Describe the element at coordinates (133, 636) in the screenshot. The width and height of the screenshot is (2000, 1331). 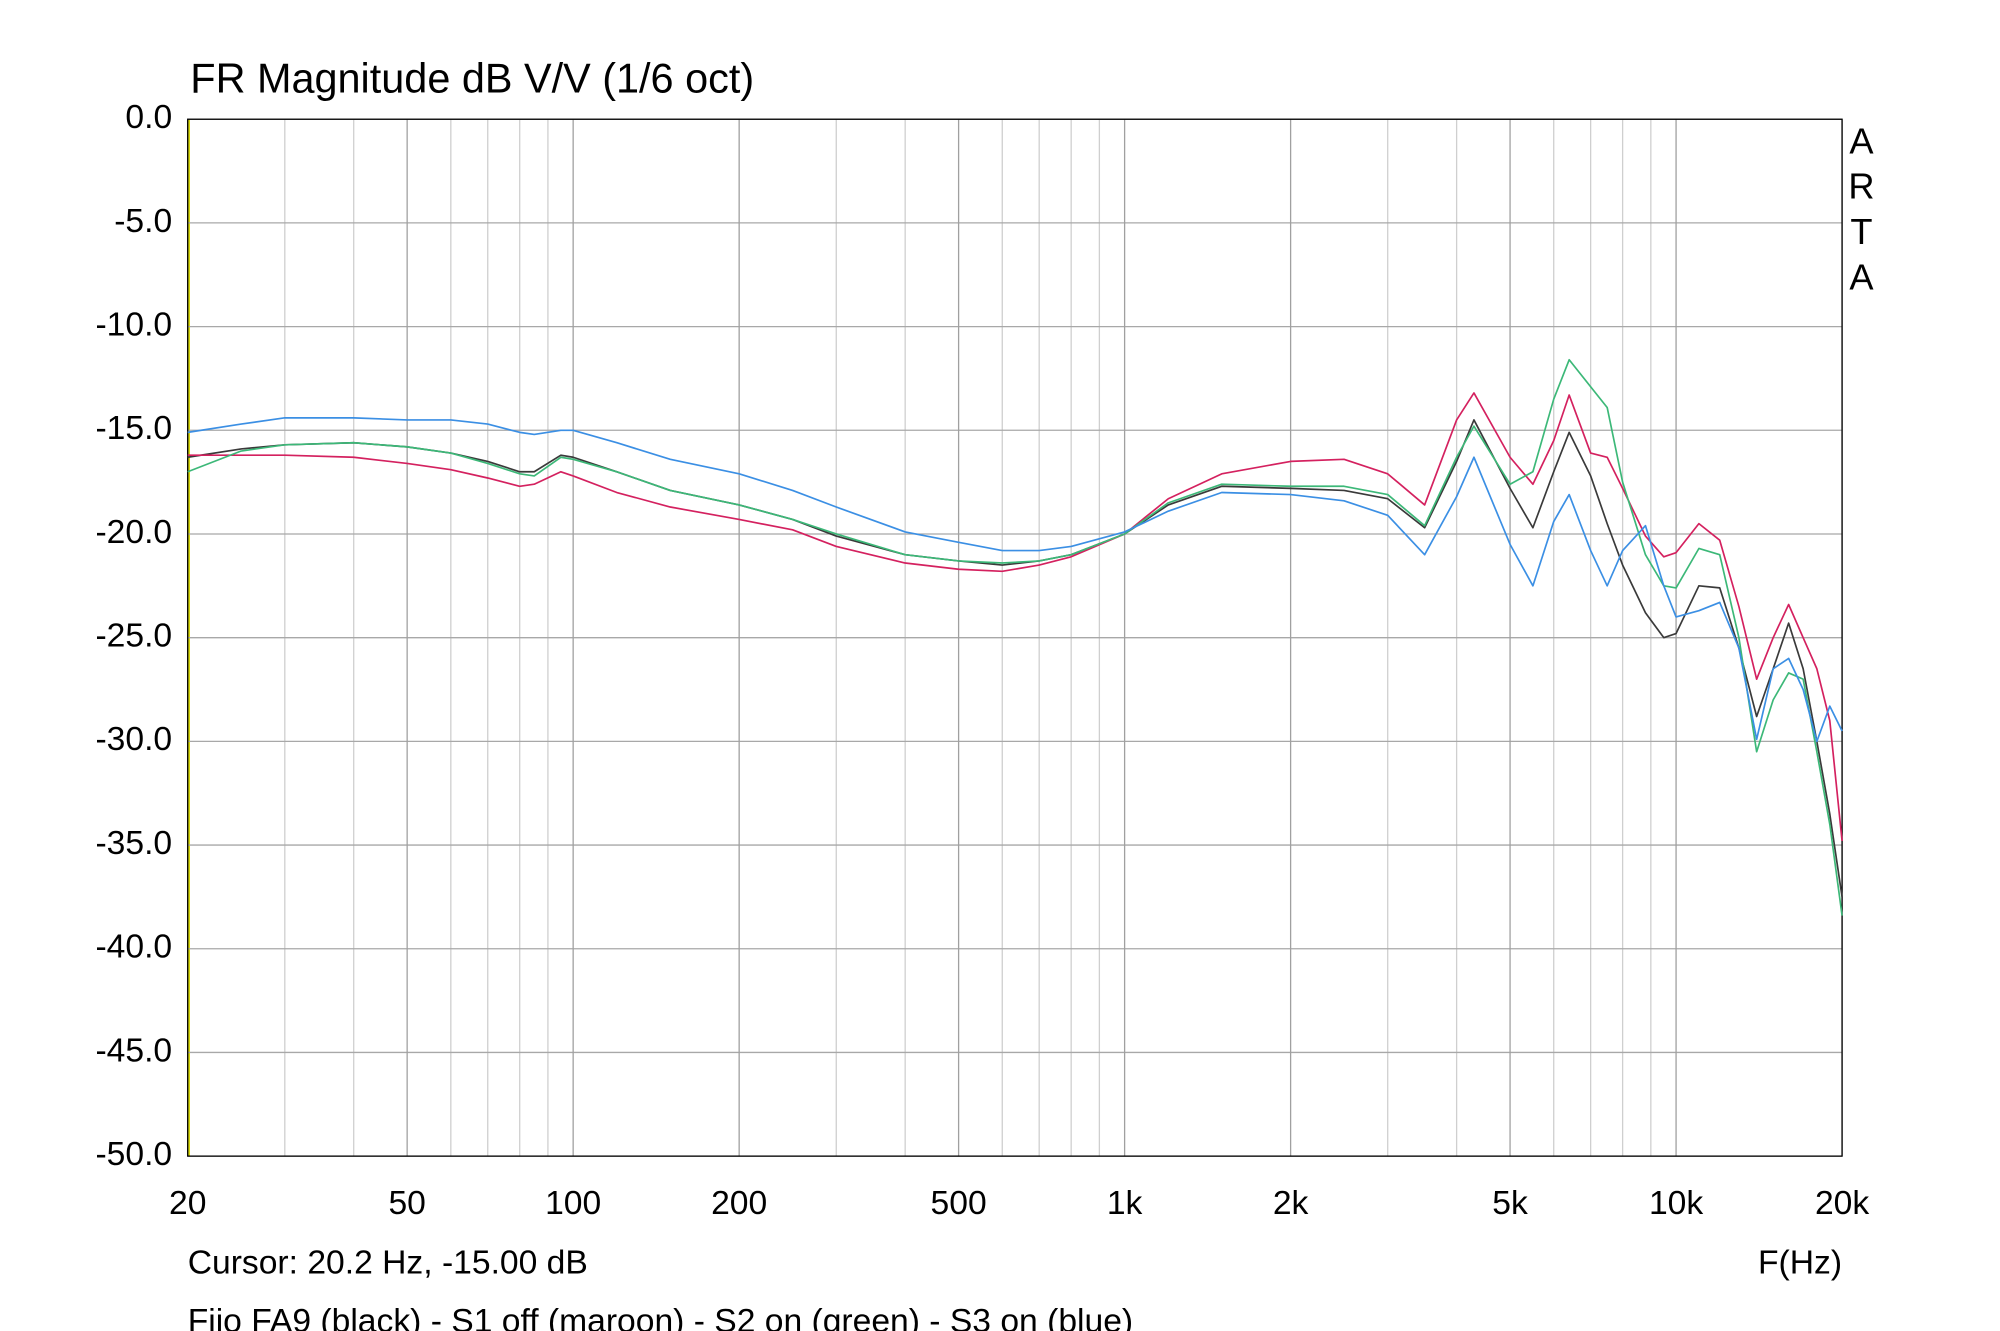
I see `y-tick-label: -25.0` at that location.